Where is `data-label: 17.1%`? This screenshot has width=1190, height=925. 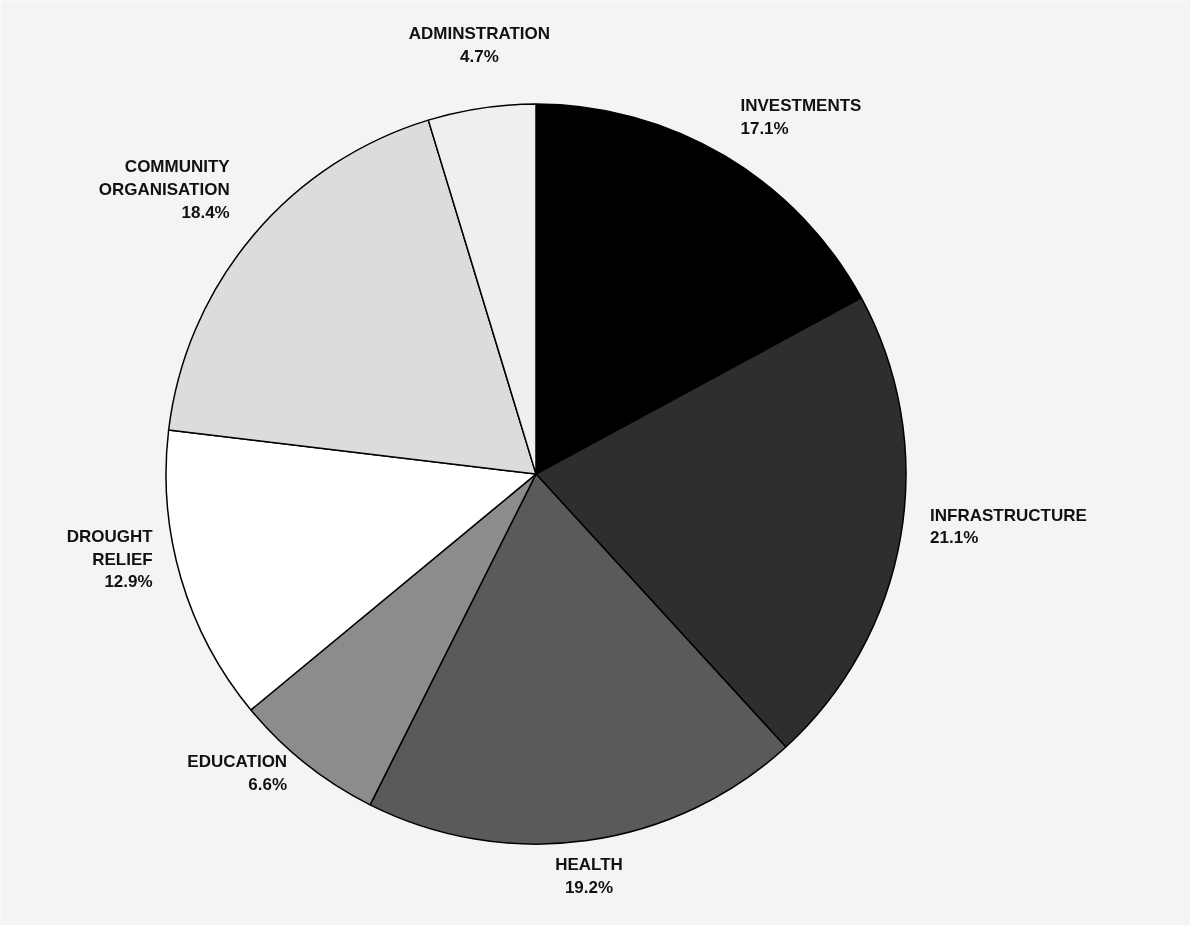 data-label: 17.1% is located at coordinates (764, 128).